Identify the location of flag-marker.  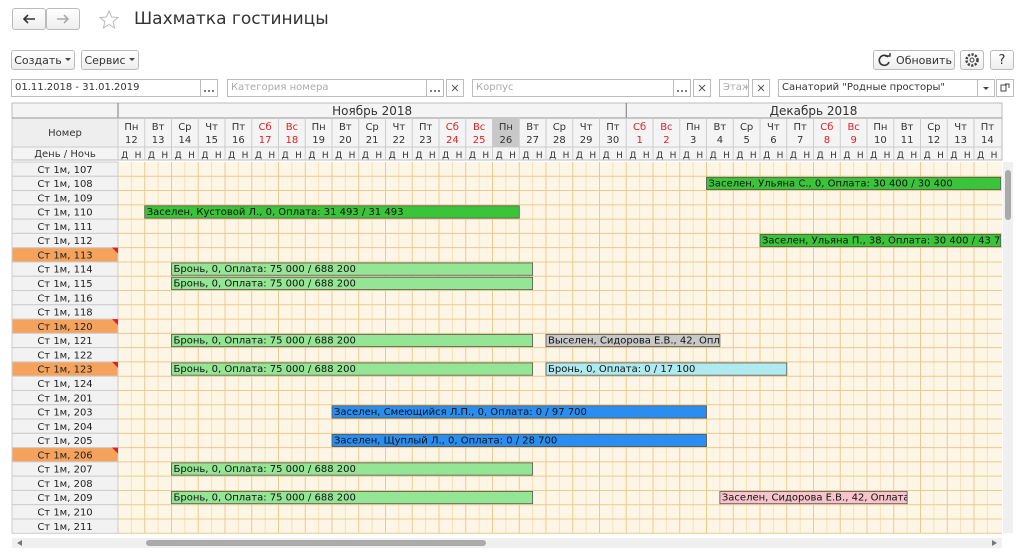
(115, 450).